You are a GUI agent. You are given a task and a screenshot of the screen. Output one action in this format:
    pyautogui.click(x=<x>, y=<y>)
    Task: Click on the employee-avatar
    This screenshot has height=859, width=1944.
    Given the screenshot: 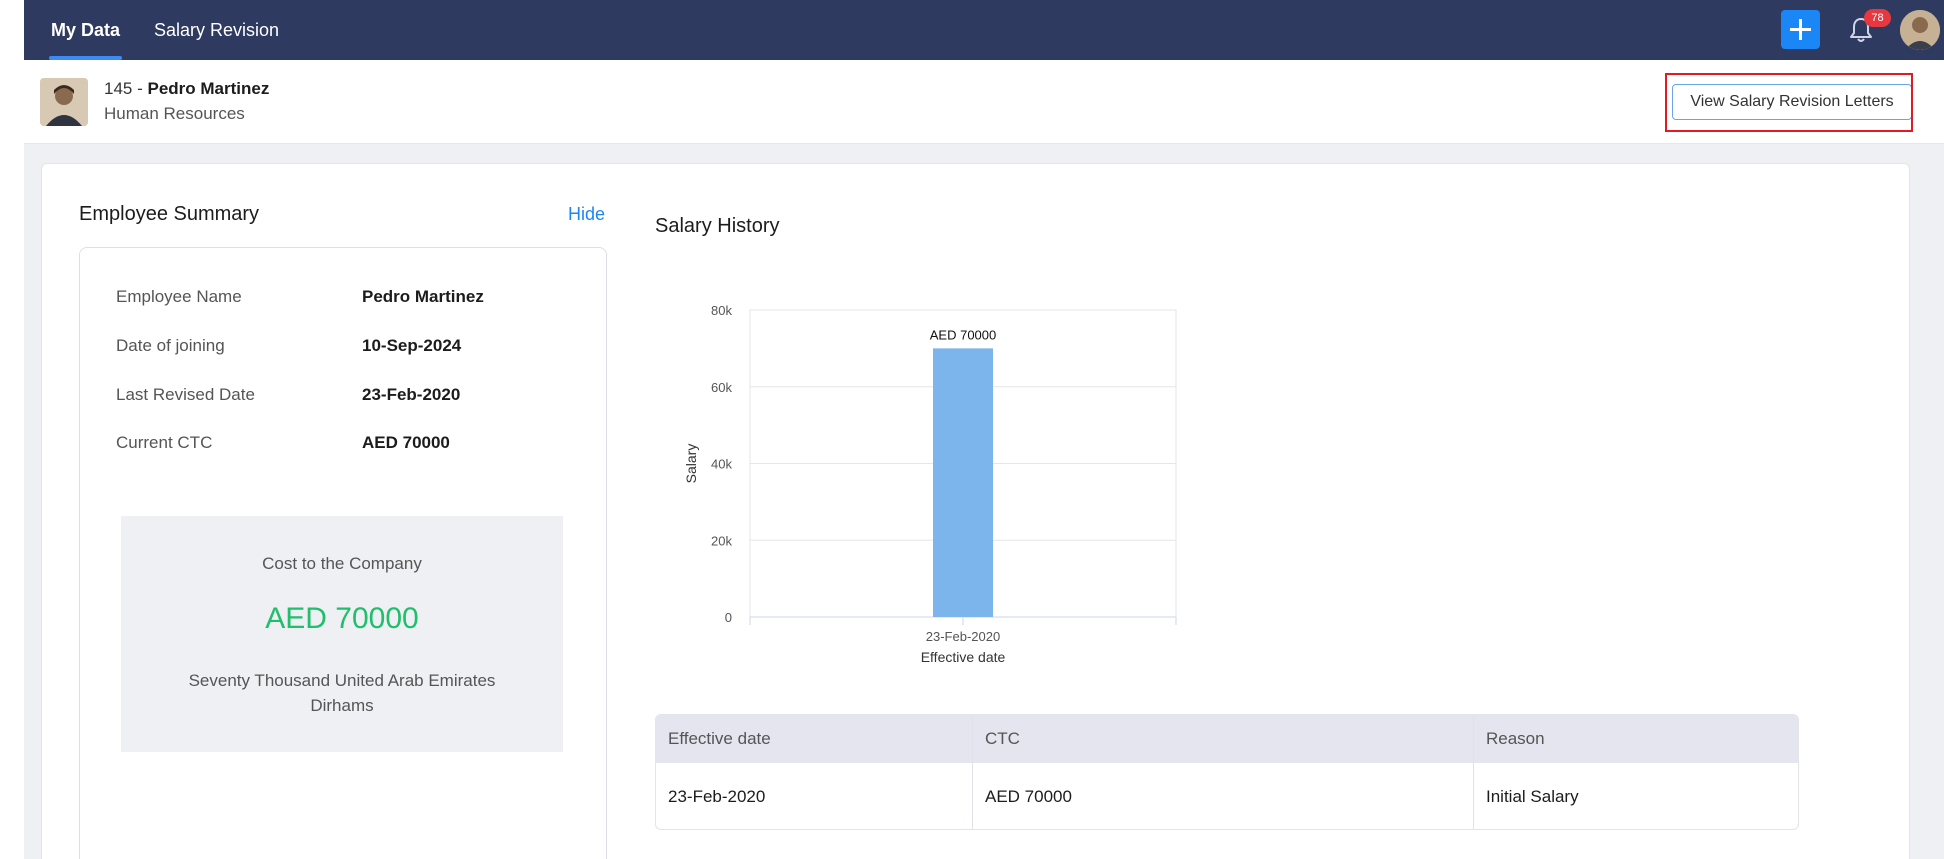 What is the action you would take?
    pyautogui.click(x=64, y=102)
    